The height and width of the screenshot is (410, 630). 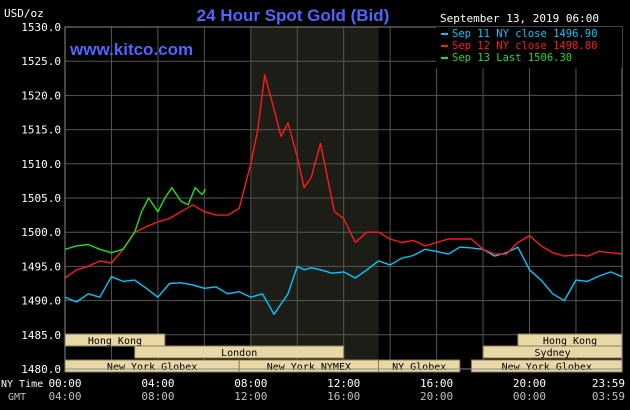 What do you see at coordinates (553, 353) in the screenshot?
I see `market-label: Sydney` at bounding box center [553, 353].